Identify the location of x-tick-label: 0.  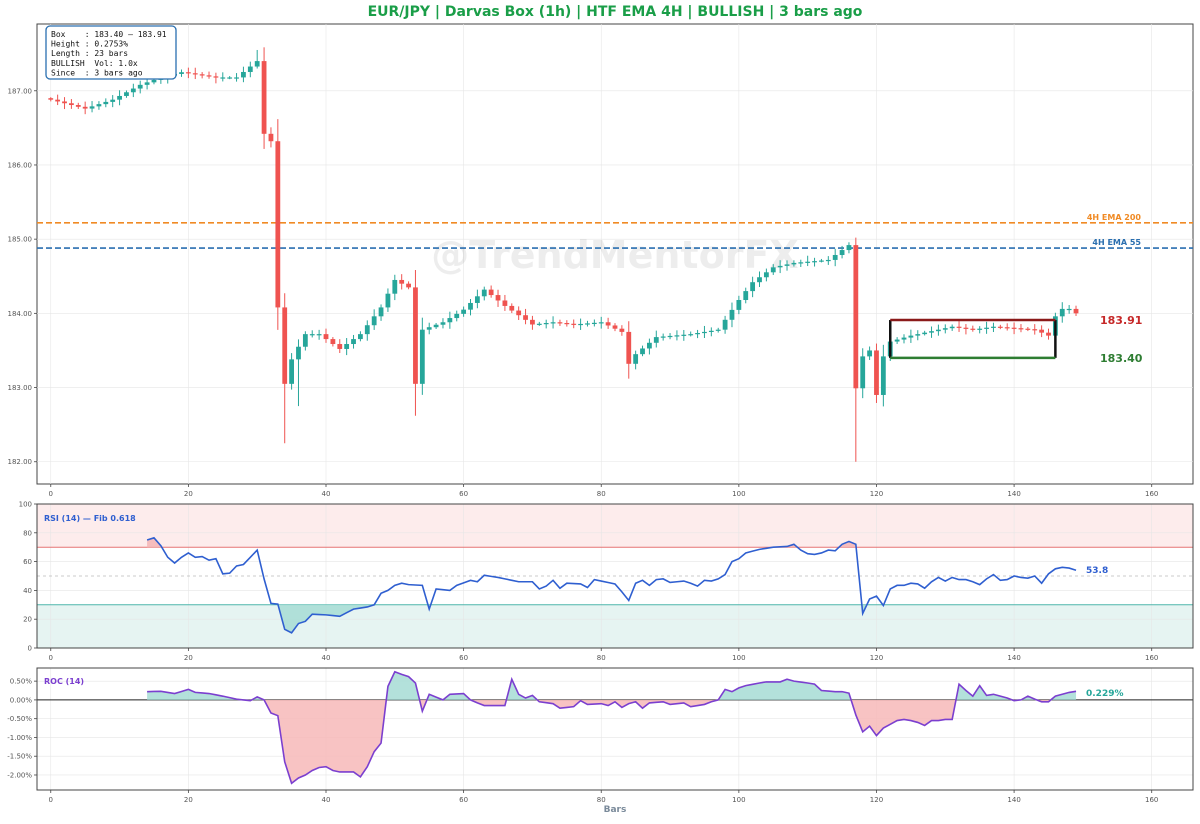
(51, 800).